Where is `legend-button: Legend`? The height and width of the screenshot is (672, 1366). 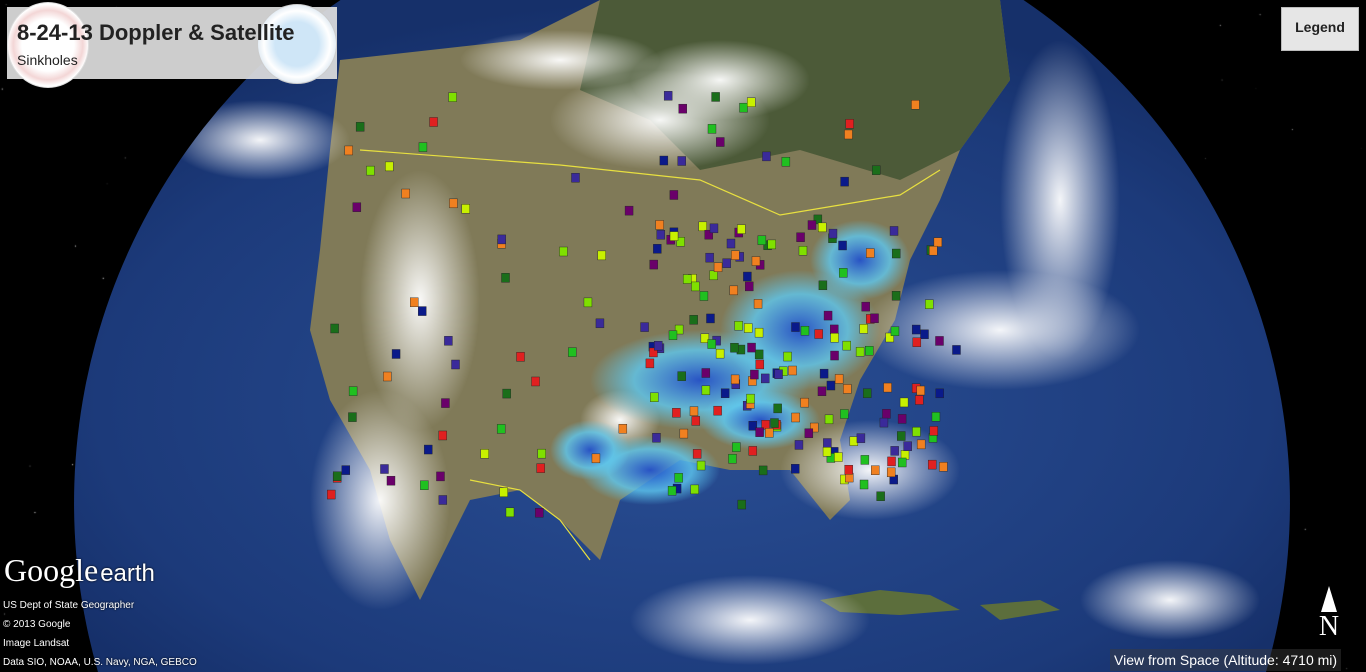 legend-button: Legend is located at coordinates (1320, 29).